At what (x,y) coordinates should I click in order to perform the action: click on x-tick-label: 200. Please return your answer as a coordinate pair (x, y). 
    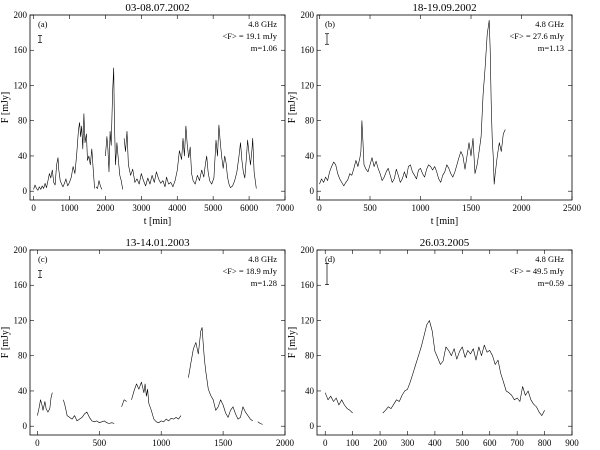
    Looking at the image, I should click on (380, 443).